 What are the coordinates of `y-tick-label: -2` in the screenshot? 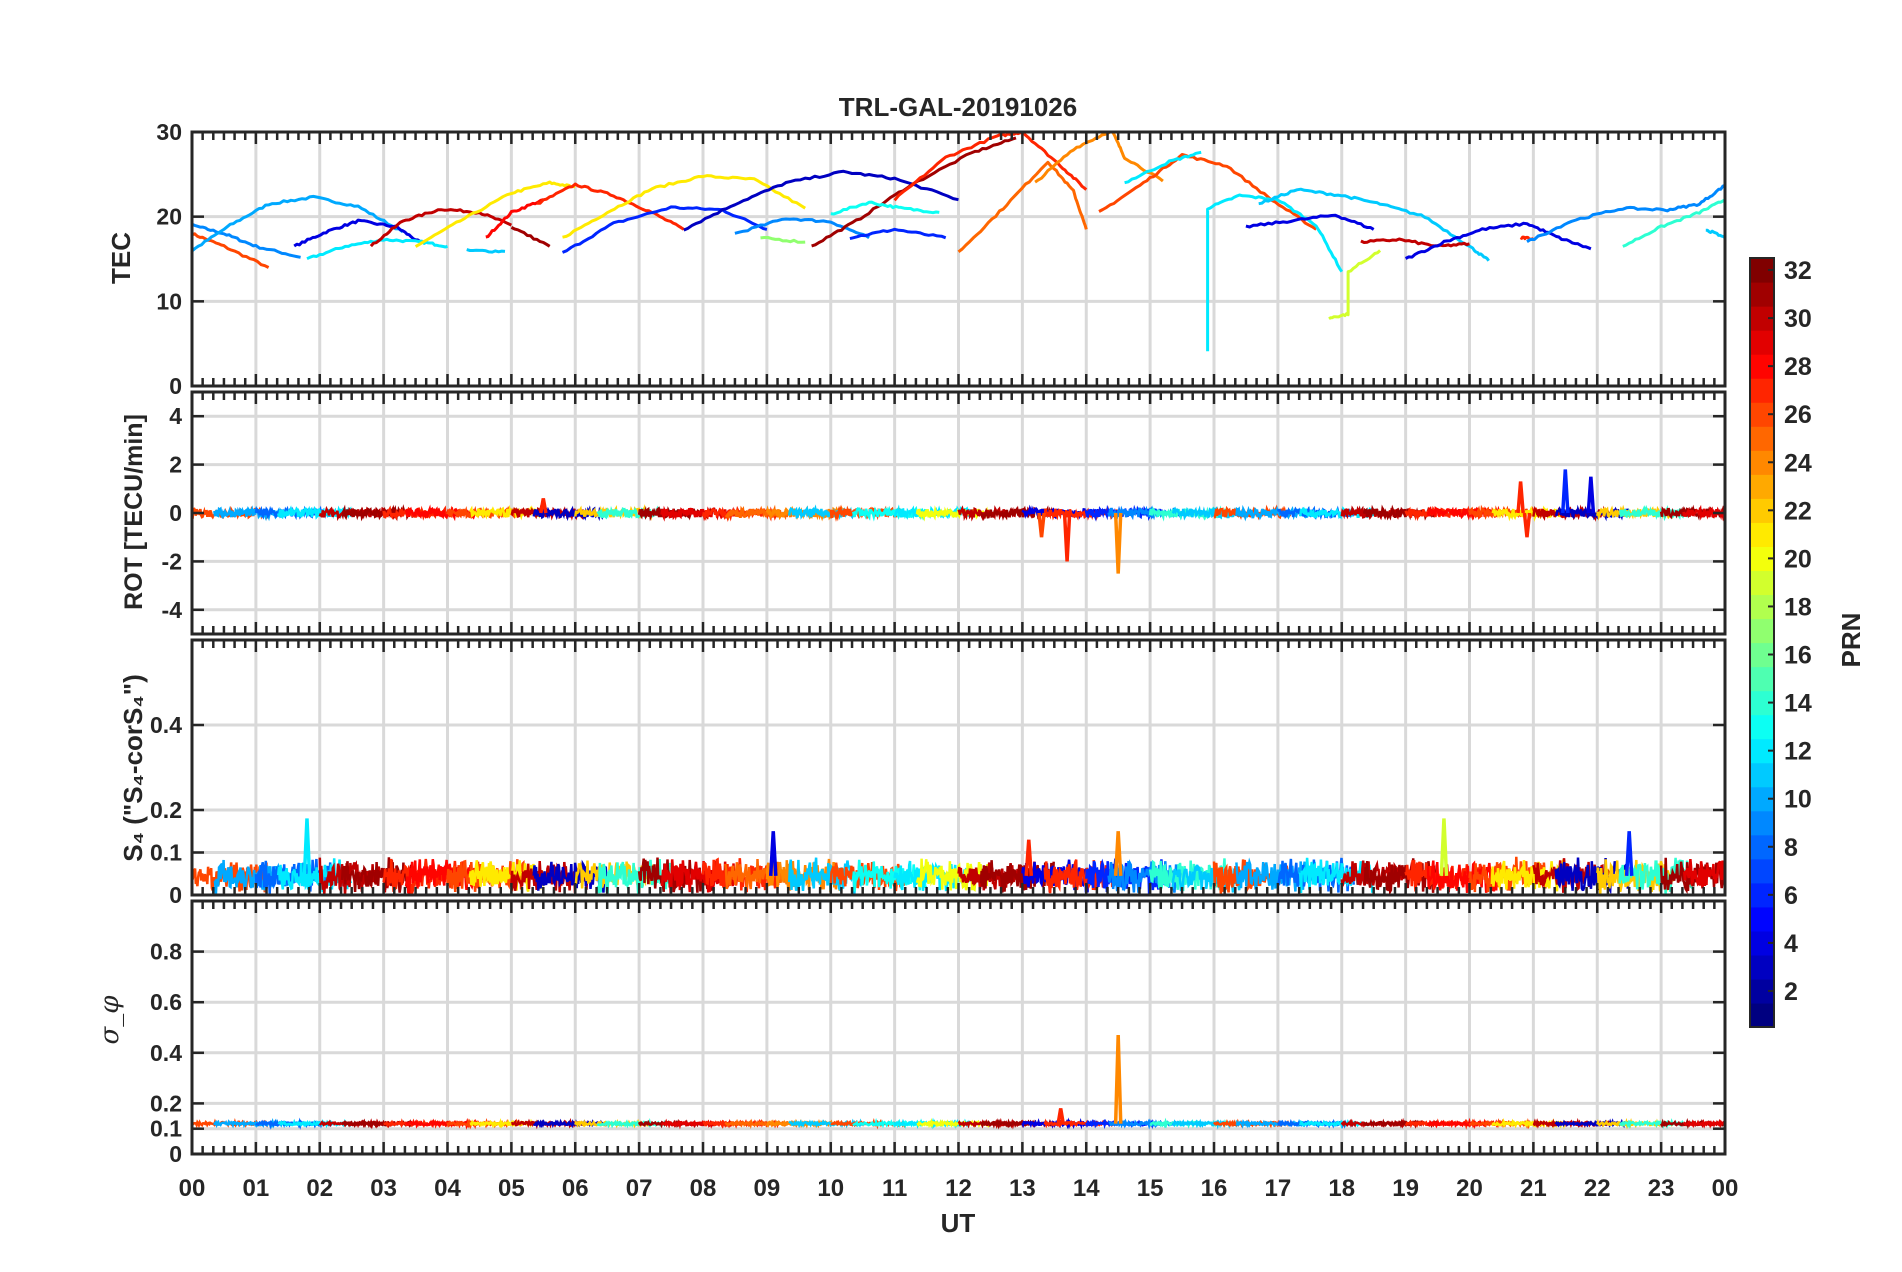 It's located at (172, 561).